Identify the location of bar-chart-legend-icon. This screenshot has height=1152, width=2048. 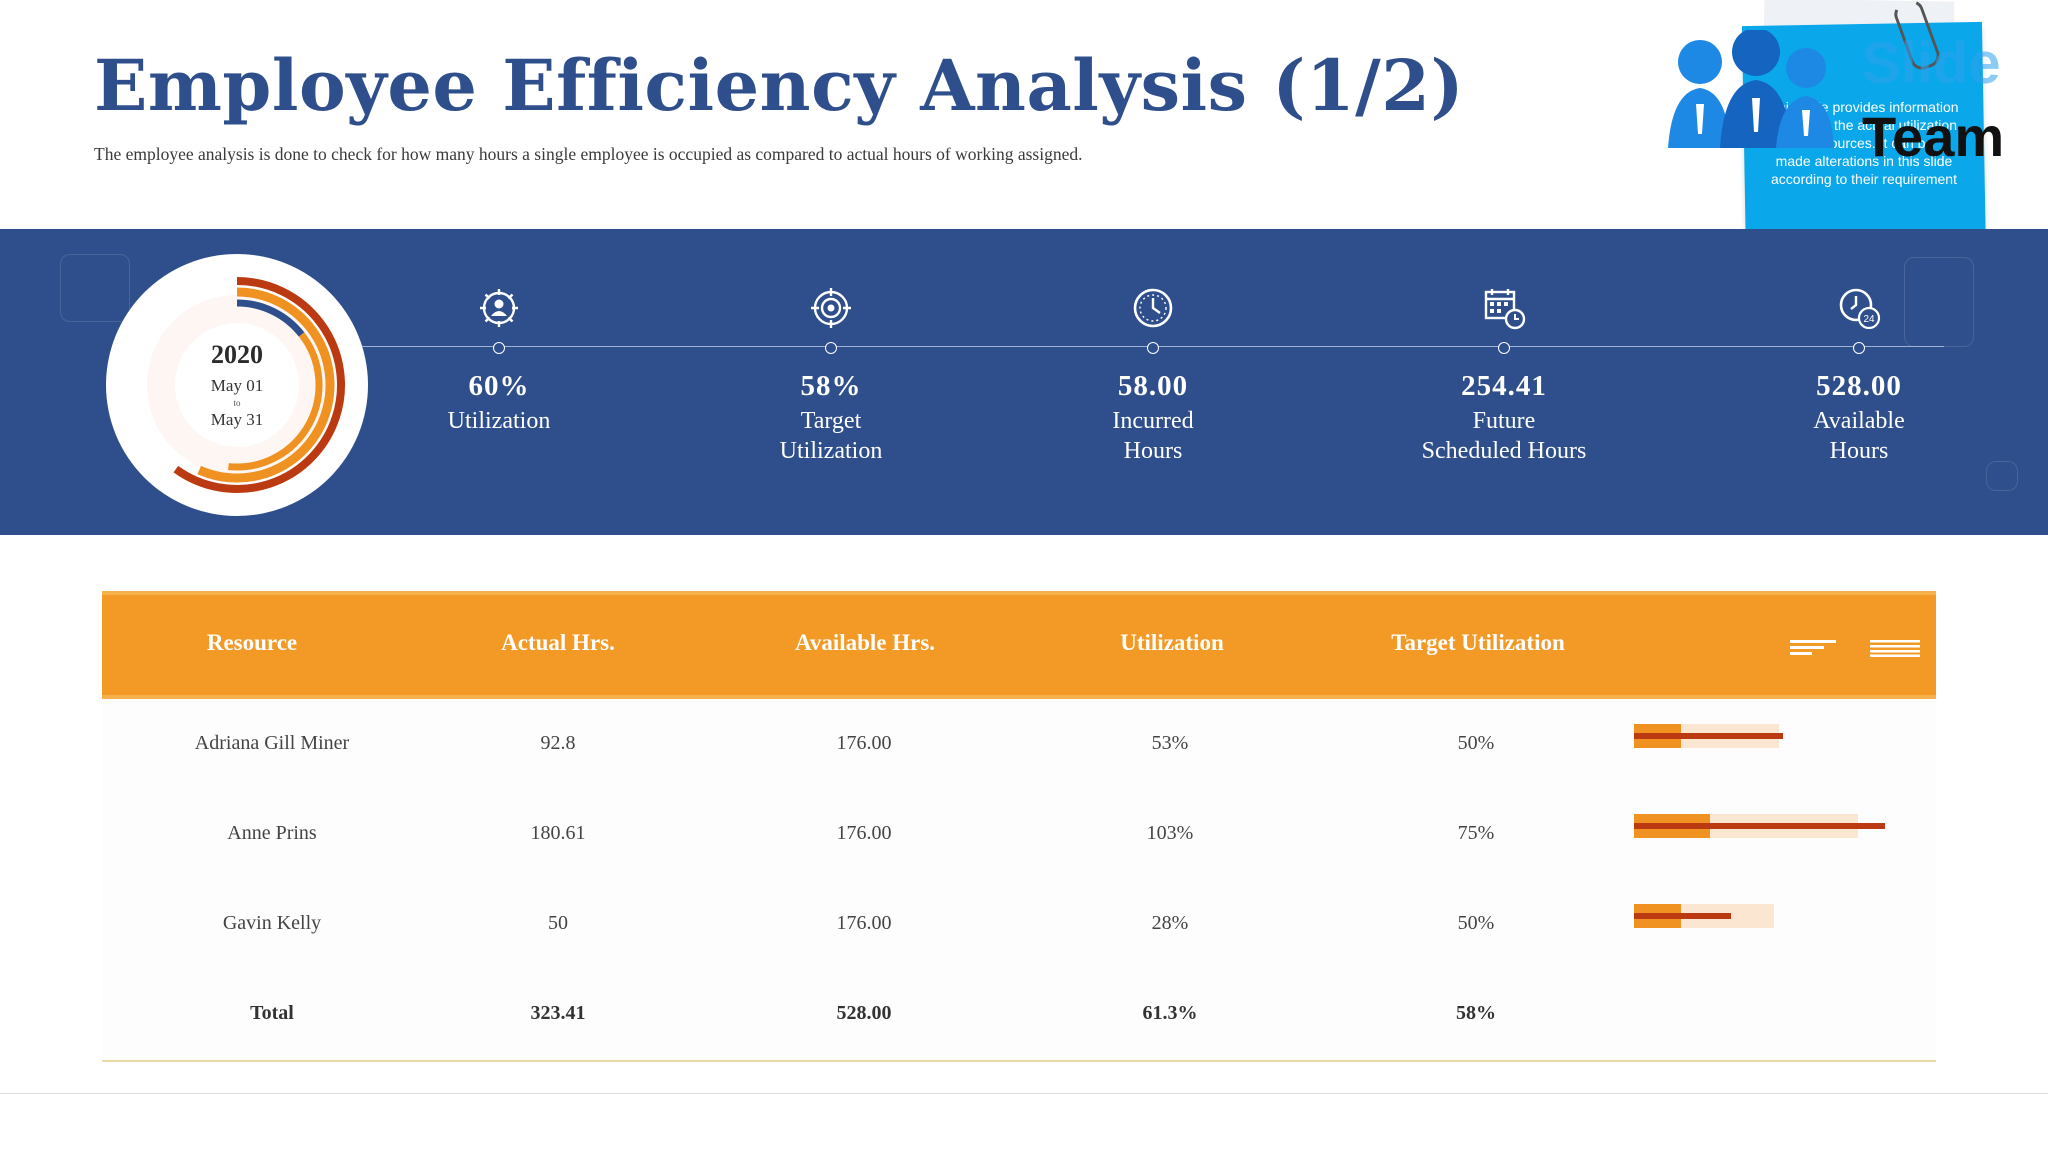
(1813, 647).